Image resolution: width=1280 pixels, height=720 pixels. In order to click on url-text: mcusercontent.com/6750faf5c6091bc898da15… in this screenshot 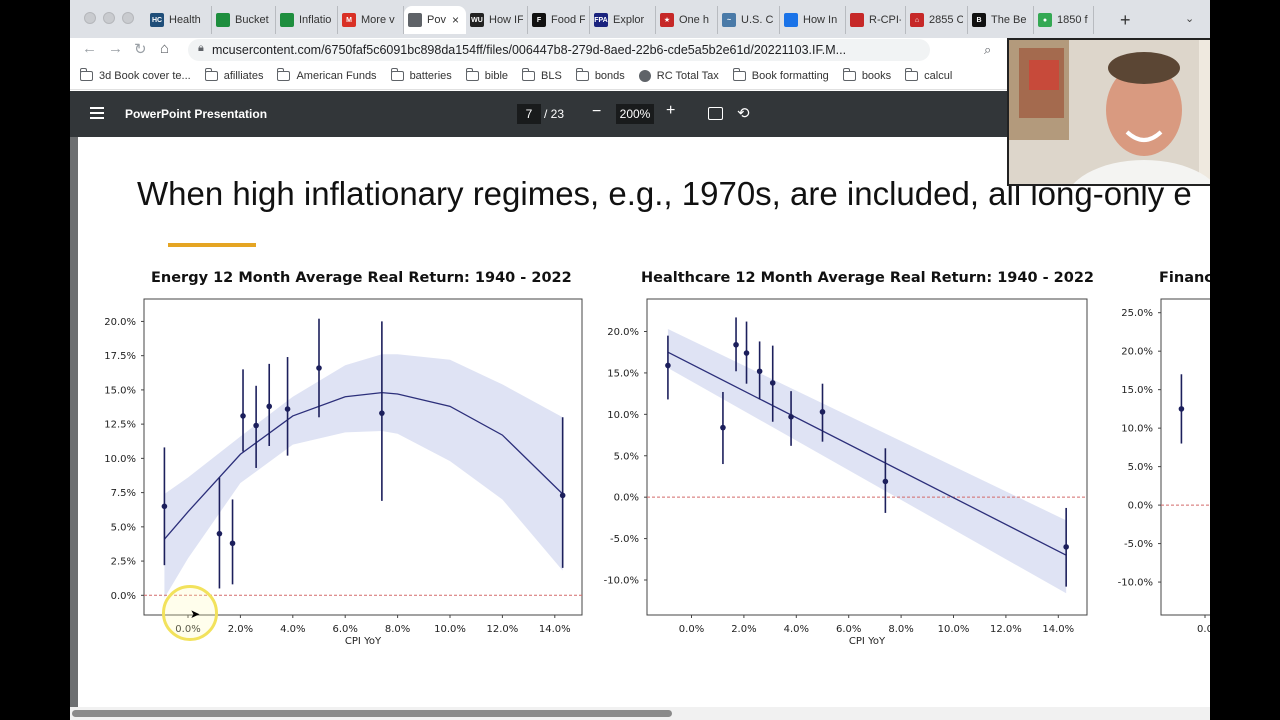, I will do `click(529, 50)`.